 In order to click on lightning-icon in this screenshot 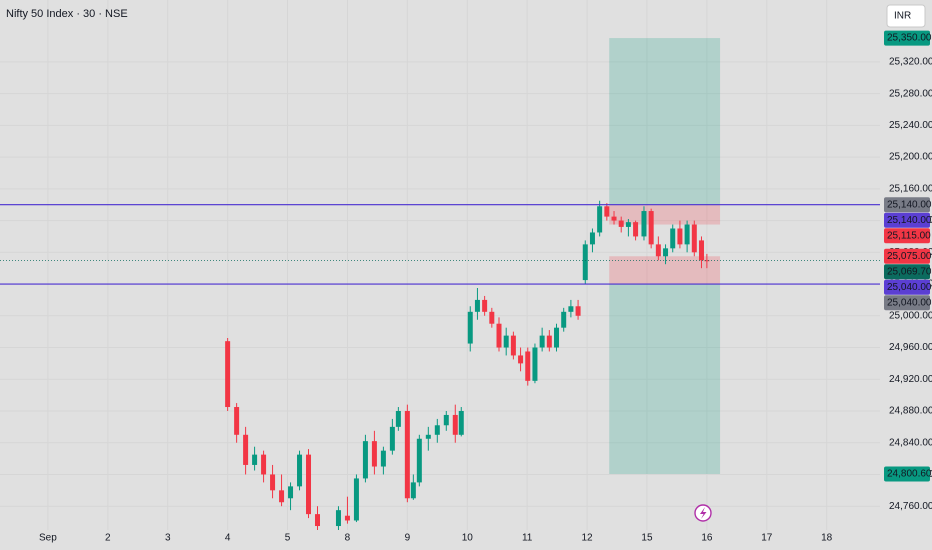, I will do `click(703, 513)`.